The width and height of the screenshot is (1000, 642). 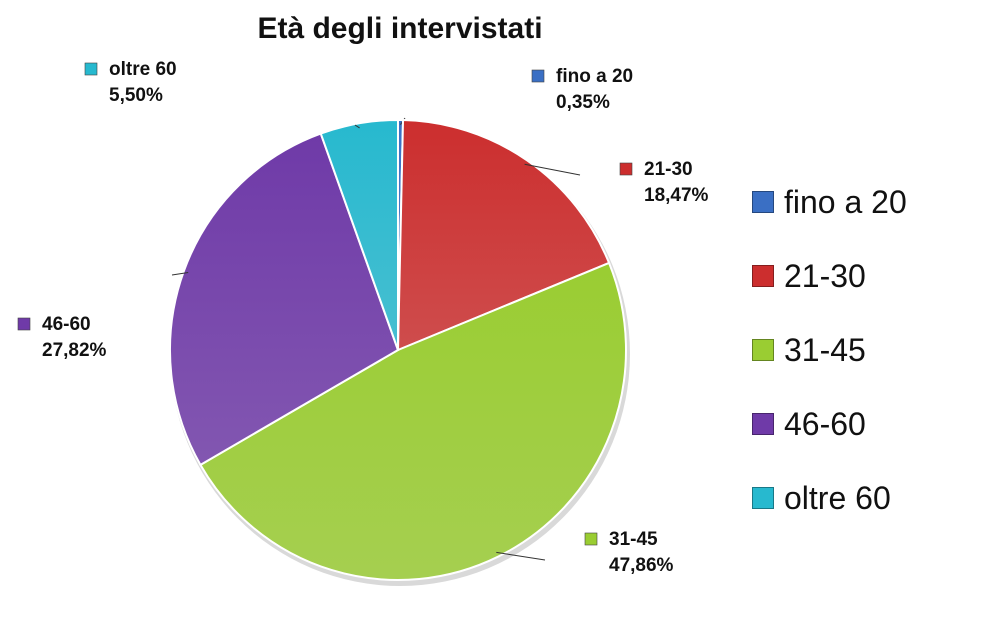 What do you see at coordinates (633, 539) in the screenshot?
I see `data-label-category-3: 31-45` at bounding box center [633, 539].